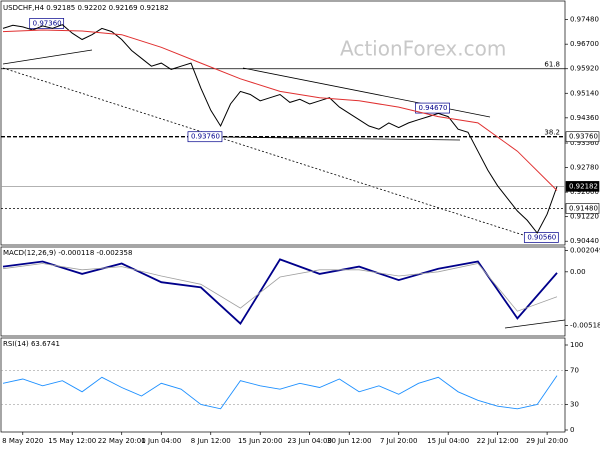  I want to click on x-tick-label: 15 Jun 20:00, so click(260, 441).